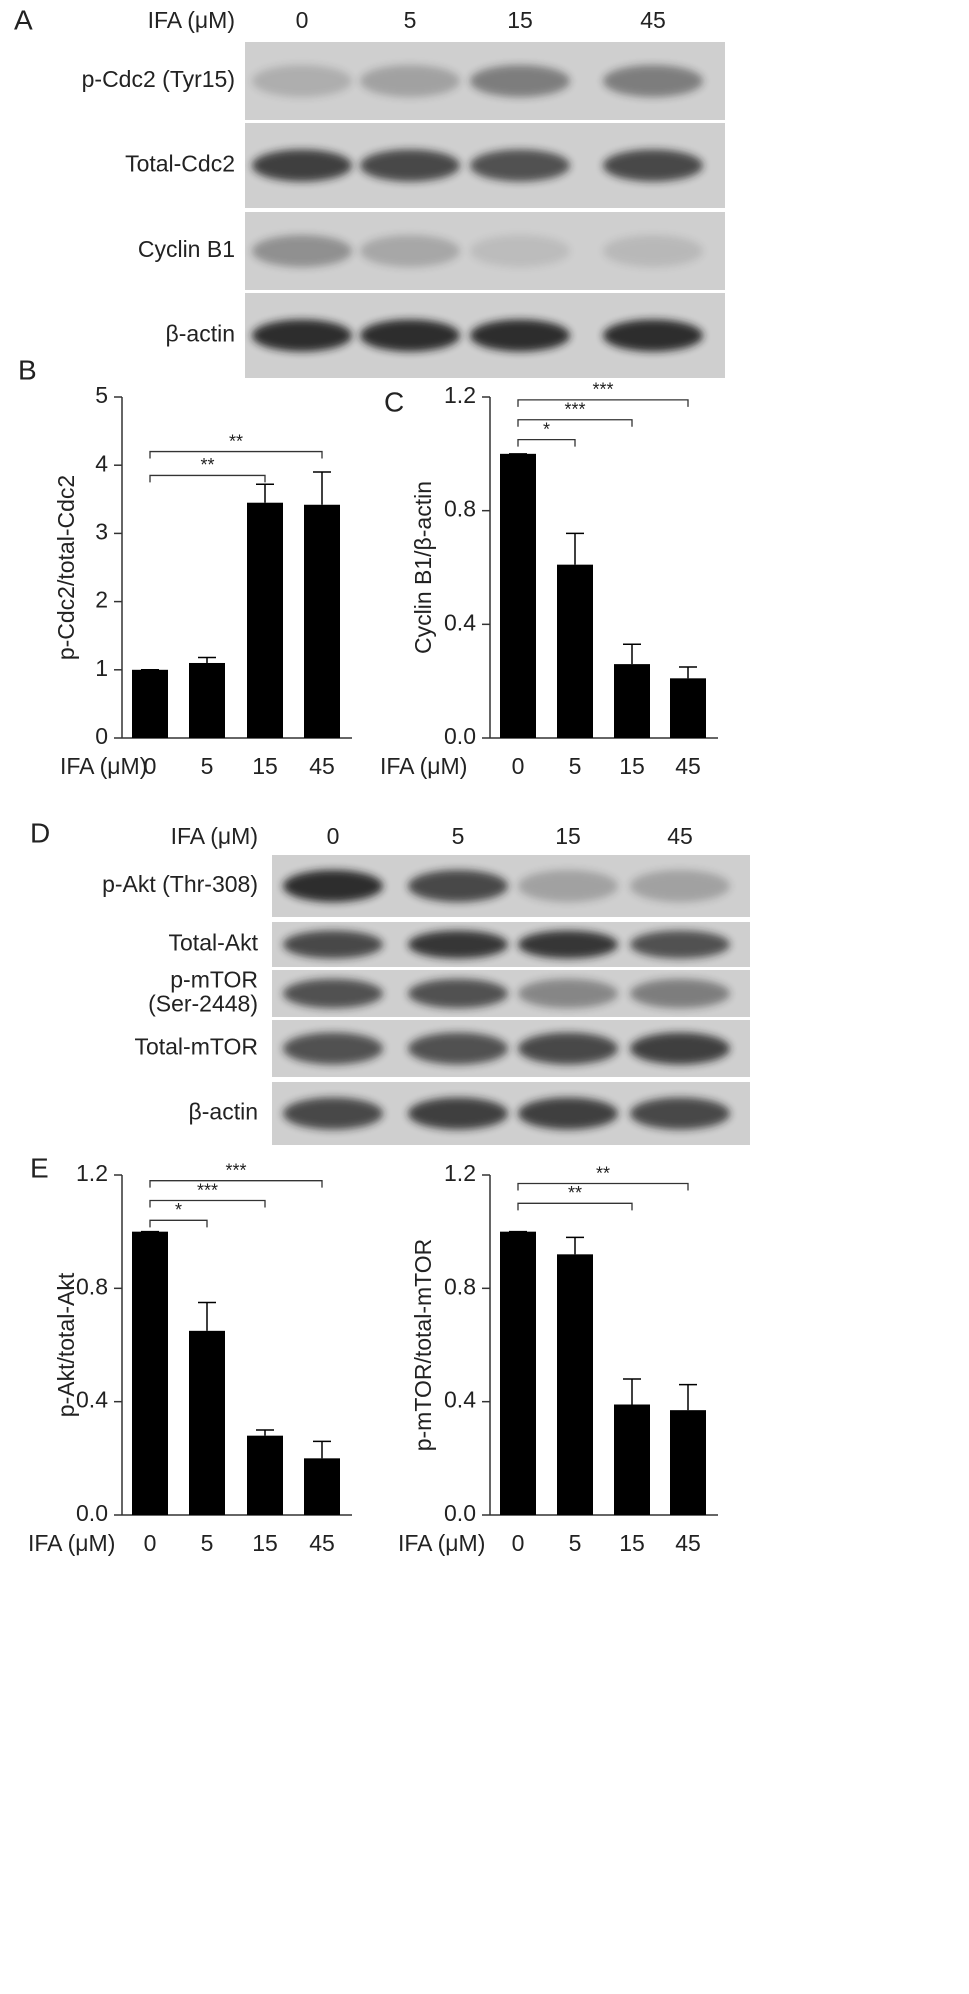 The image size is (969, 1994). Describe the element at coordinates (27, 369) in the screenshot. I see `panel-letter: B` at that location.